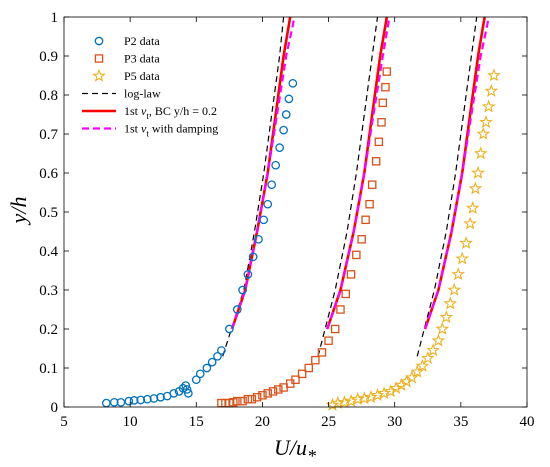 The width and height of the screenshot is (550, 467). Describe the element at coordinates (55, 408) in the screenshot. I see `y-tick-label: 0` at that location.